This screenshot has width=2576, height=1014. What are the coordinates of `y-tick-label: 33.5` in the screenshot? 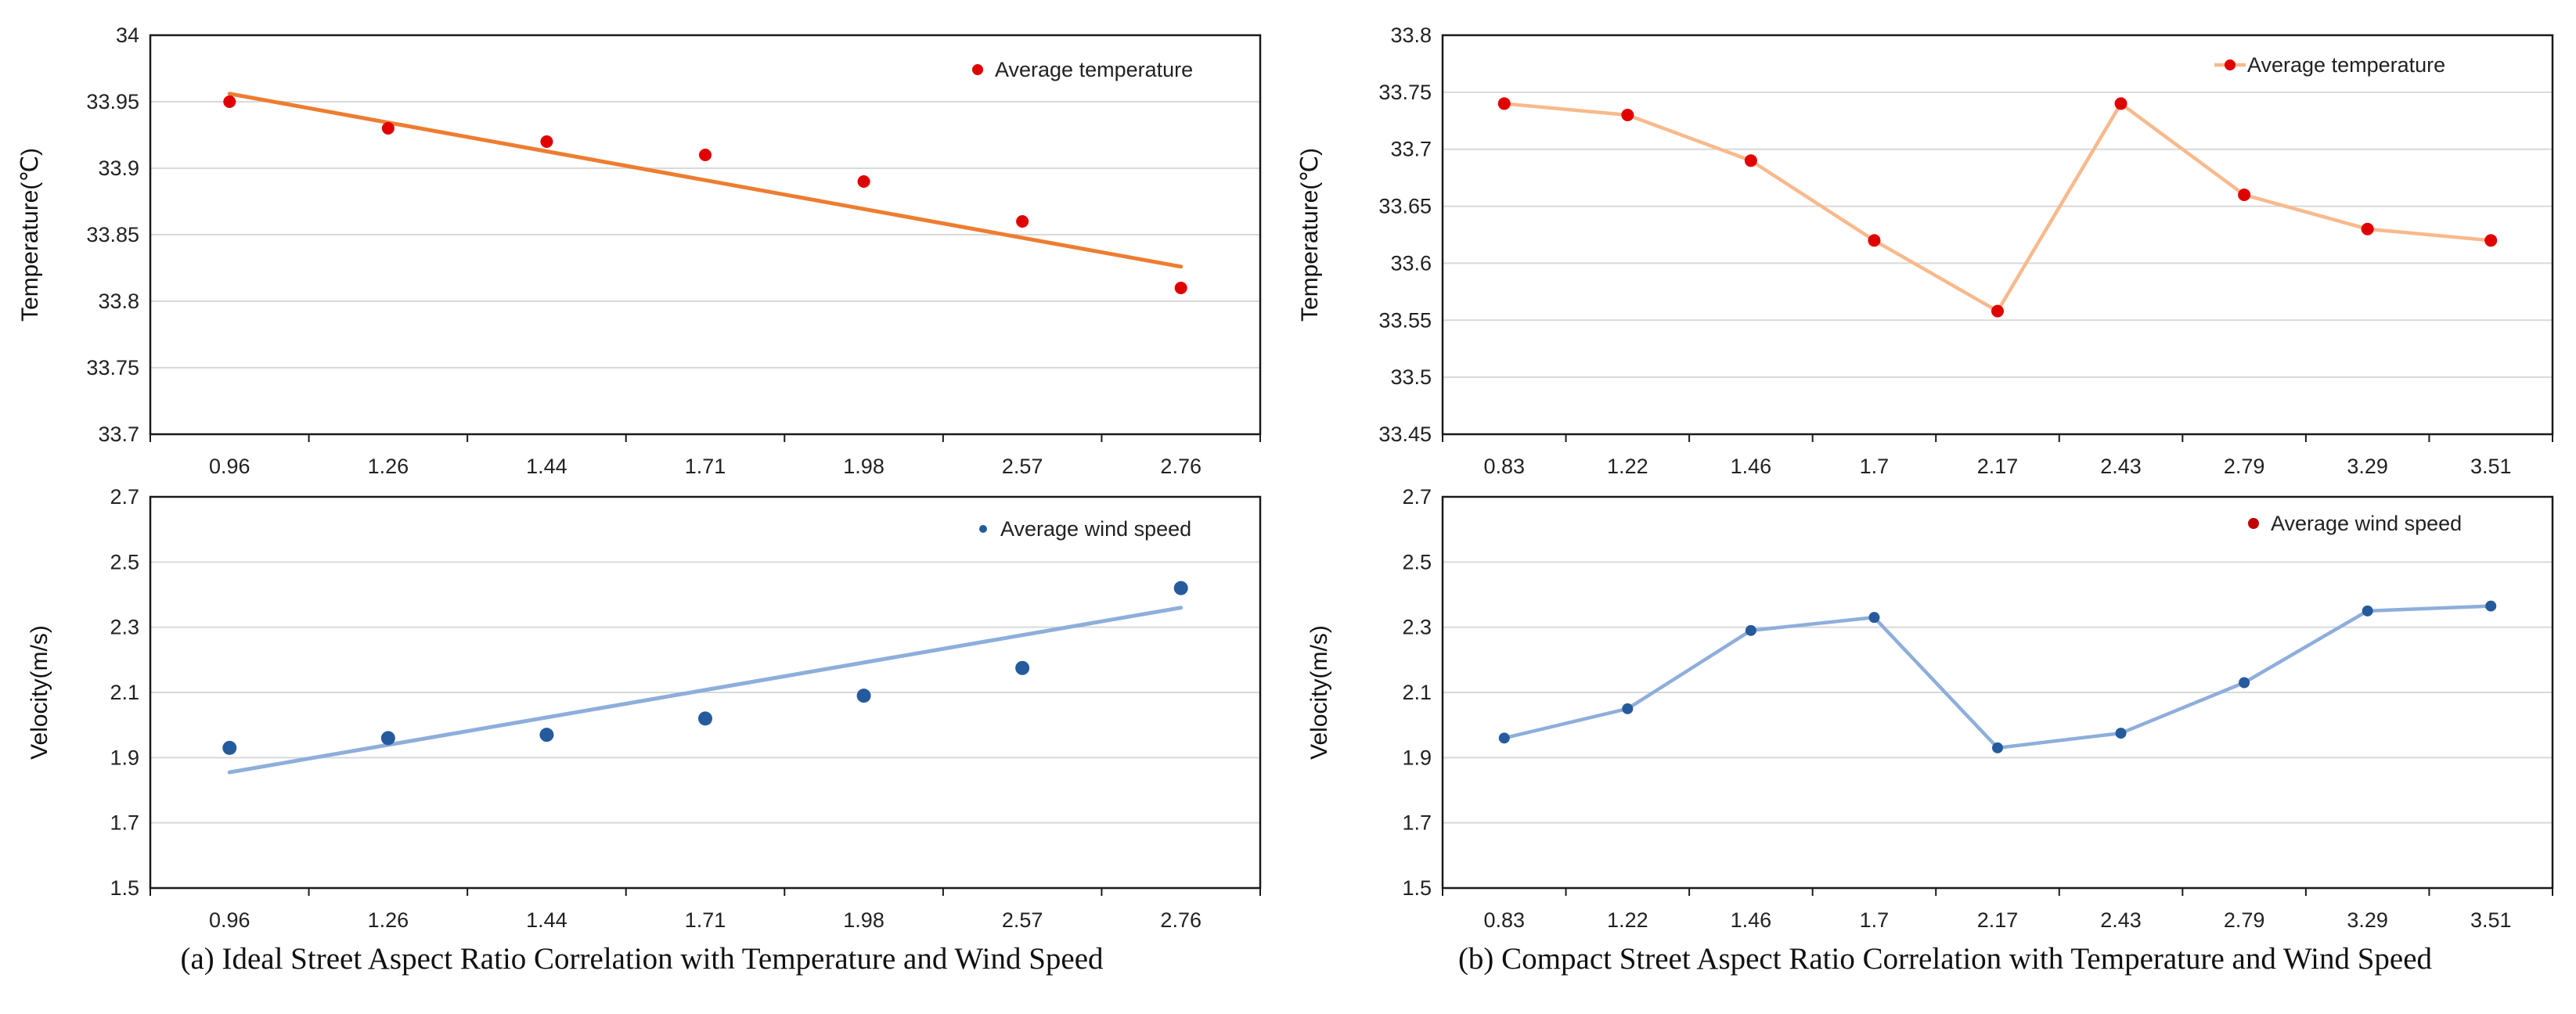 It's located at (1411, 377).